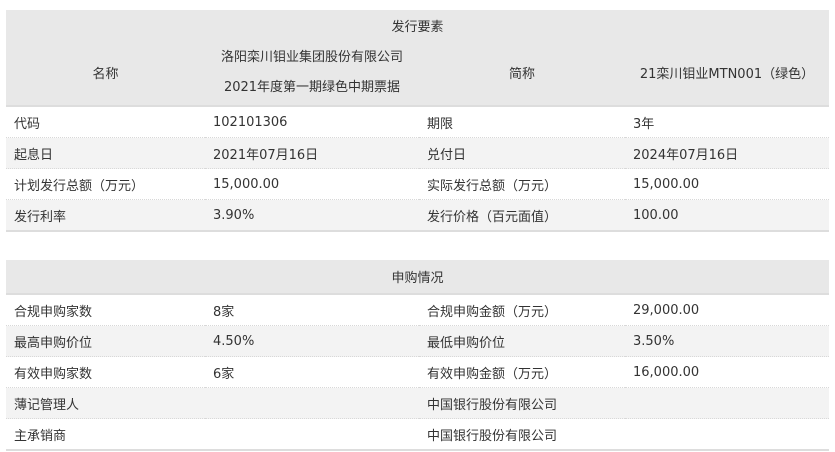 This screenshot has width=835, height=452. I want to click on issue-title: 发行要素, so click(418, 25).